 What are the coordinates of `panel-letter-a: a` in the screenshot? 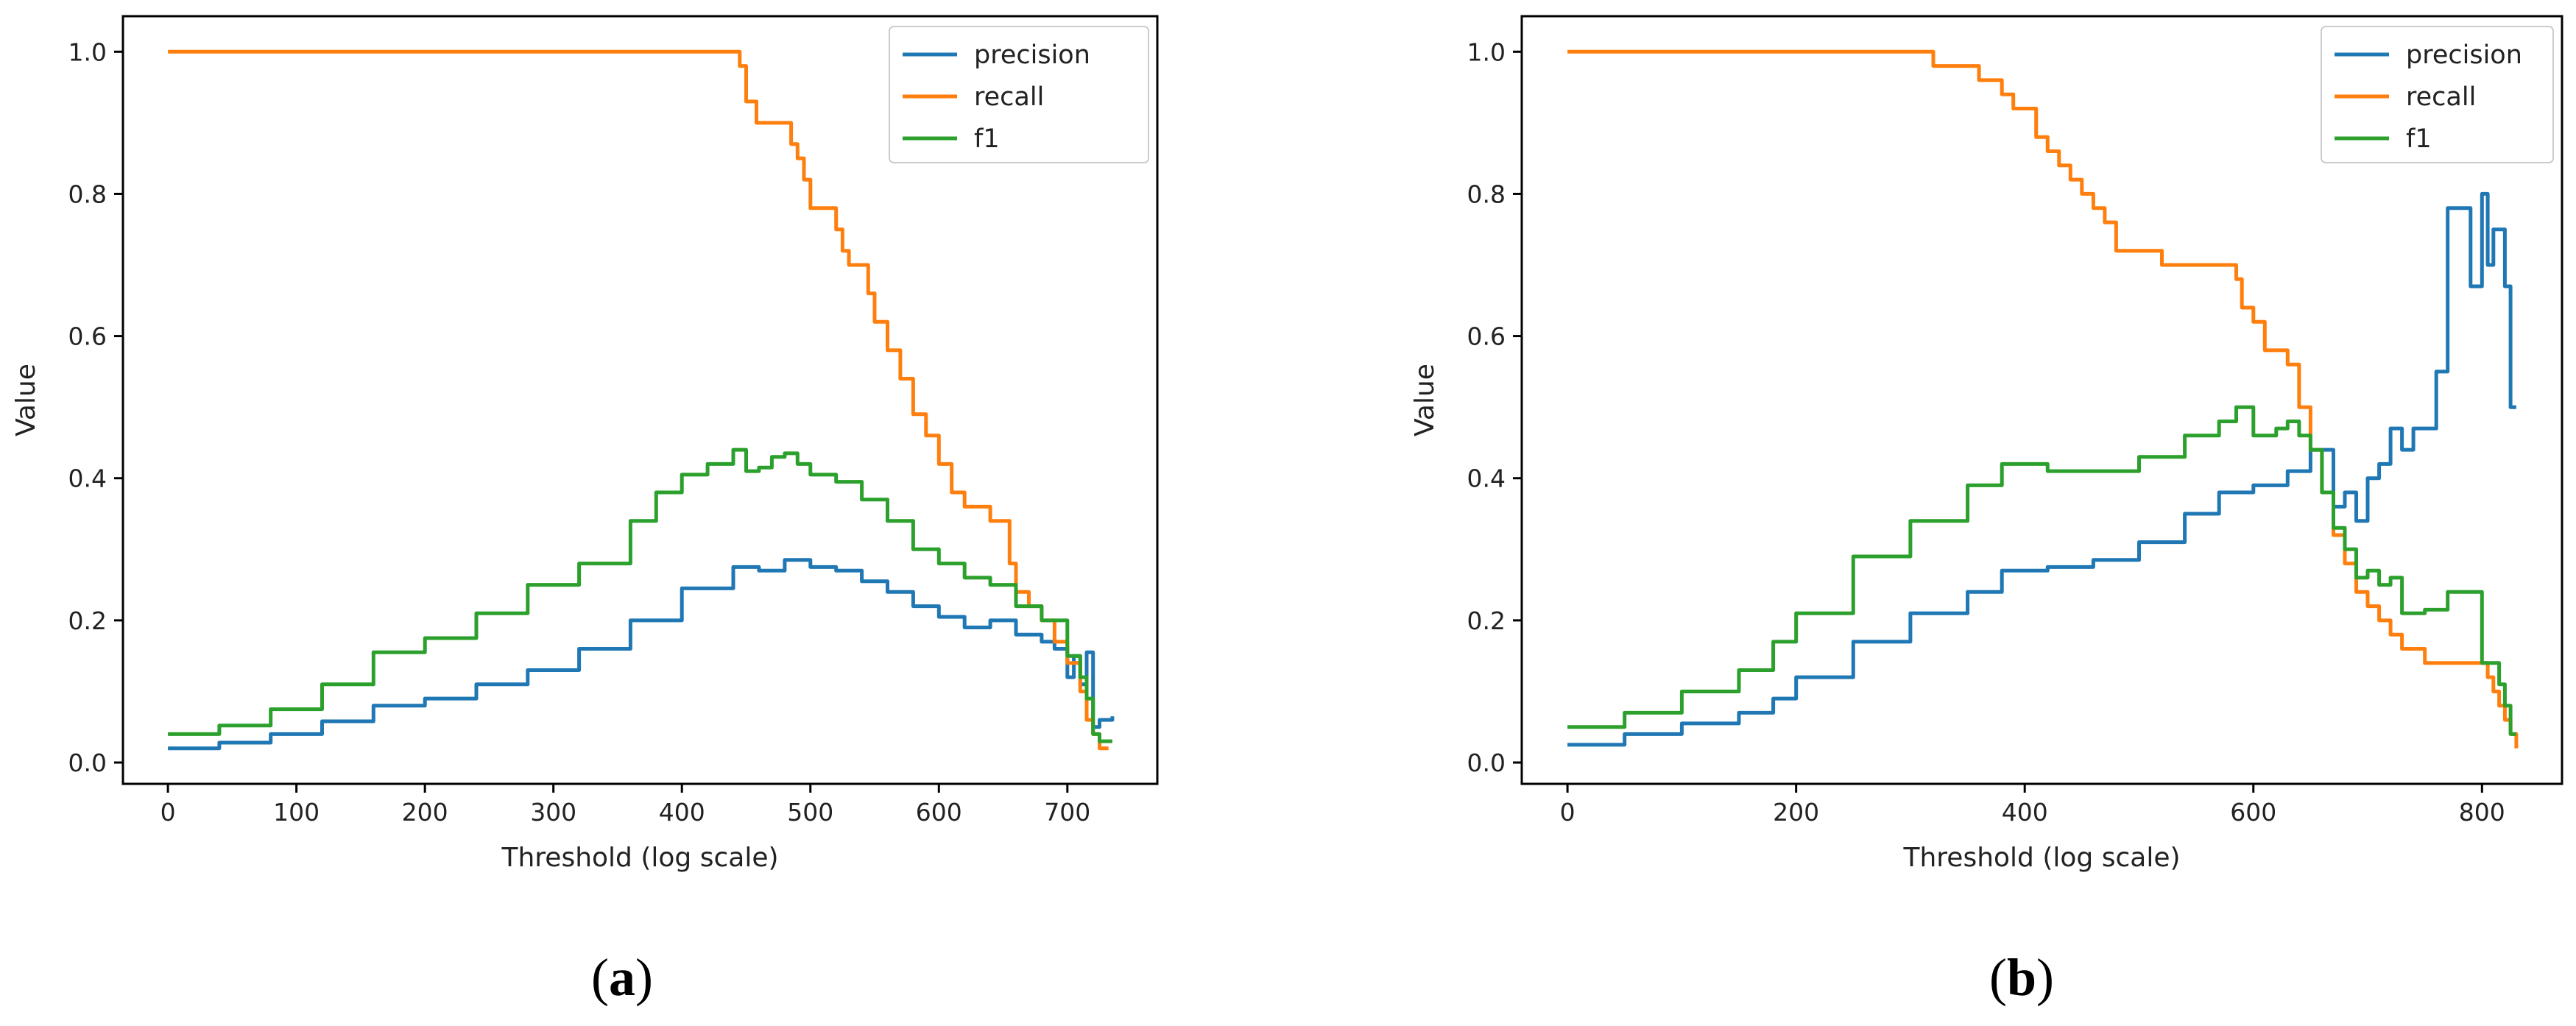 It's located at (622, 977).